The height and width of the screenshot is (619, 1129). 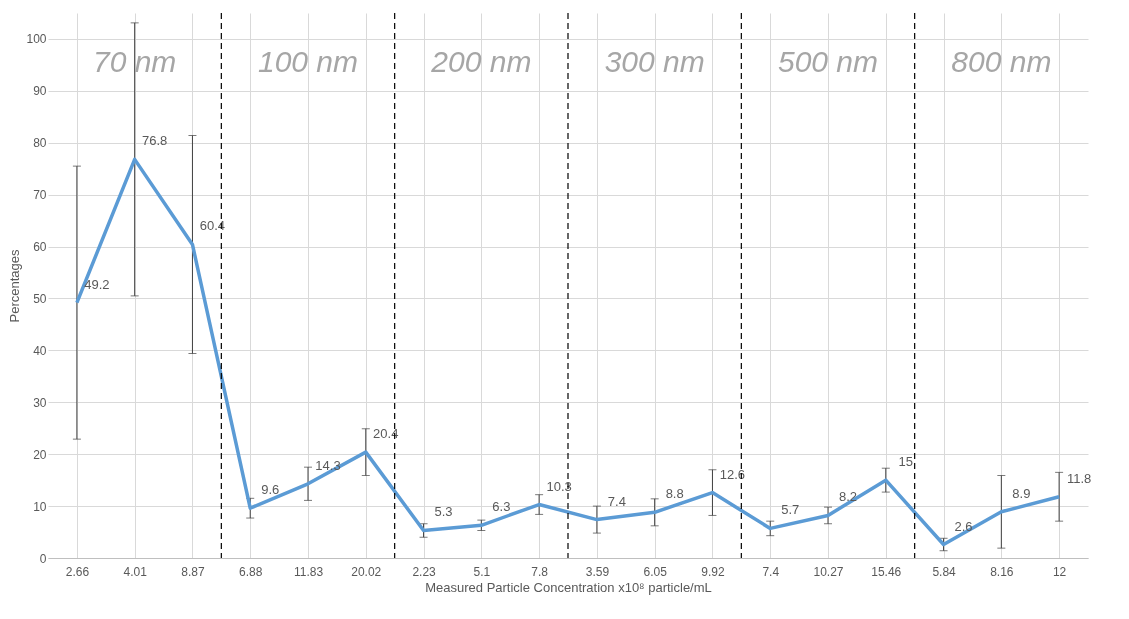 I want to click on data-label: 12.6, so click(x=732, y=474).